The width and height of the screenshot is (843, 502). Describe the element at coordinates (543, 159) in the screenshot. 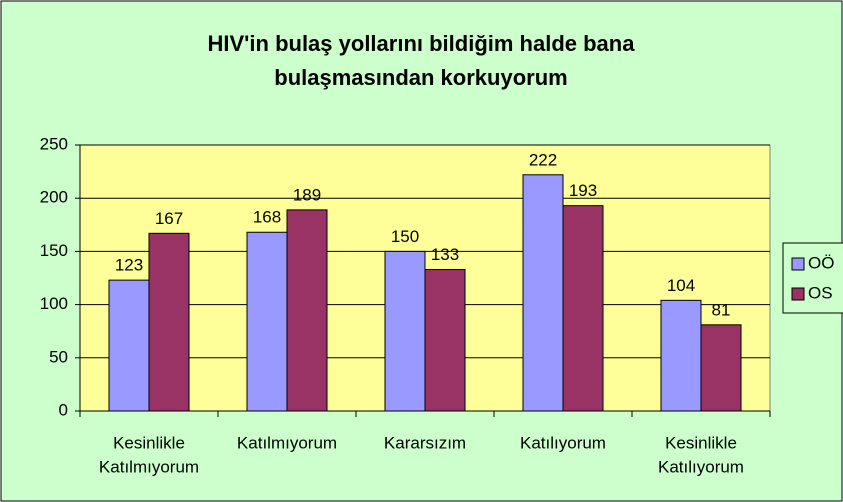

I see `value-label: 222` at that location.